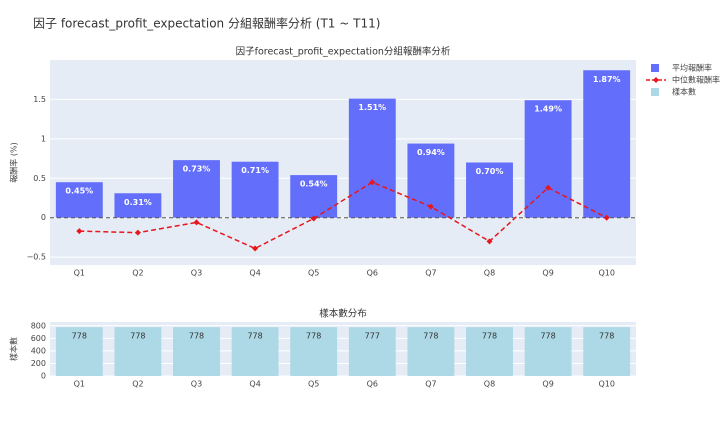 This screenshot has height=424, width=728. I want to click on legend-label: 平均報酬率, so click(692, 68).